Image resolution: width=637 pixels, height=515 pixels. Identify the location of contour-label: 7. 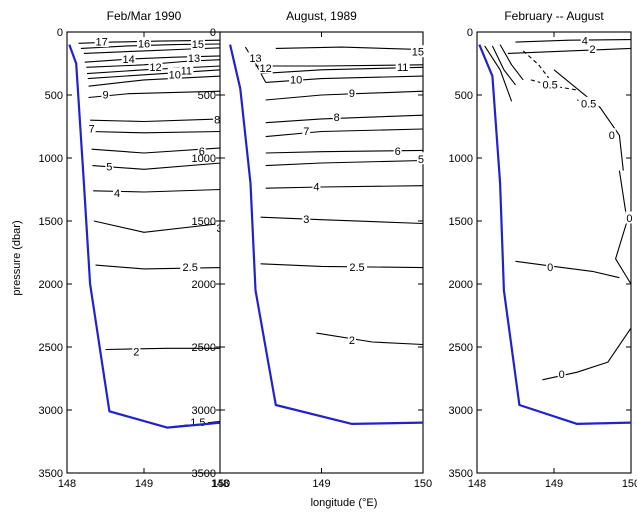
(306, 132).